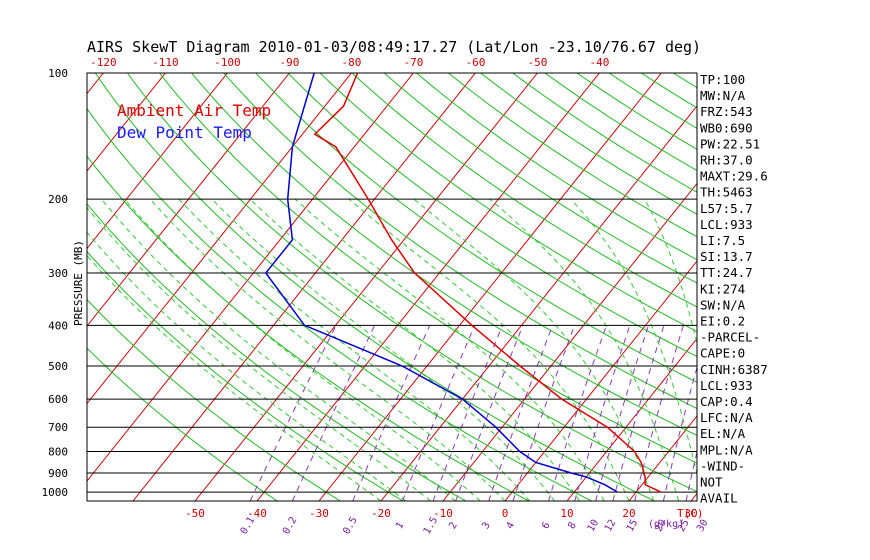 The height and width of the screenshot is (560, 870). I want to click on mixing-ratio-label: 3, so click(486, 525).